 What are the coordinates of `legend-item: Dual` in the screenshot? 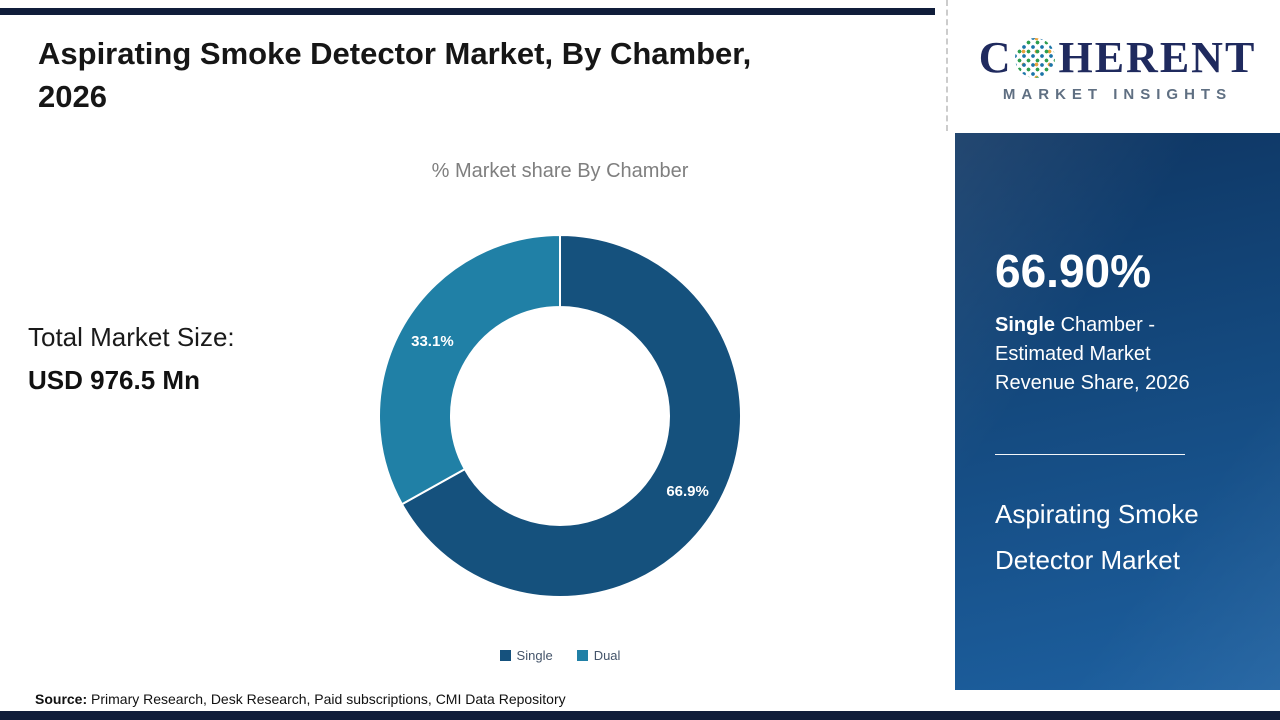 It's located at (598, 655).